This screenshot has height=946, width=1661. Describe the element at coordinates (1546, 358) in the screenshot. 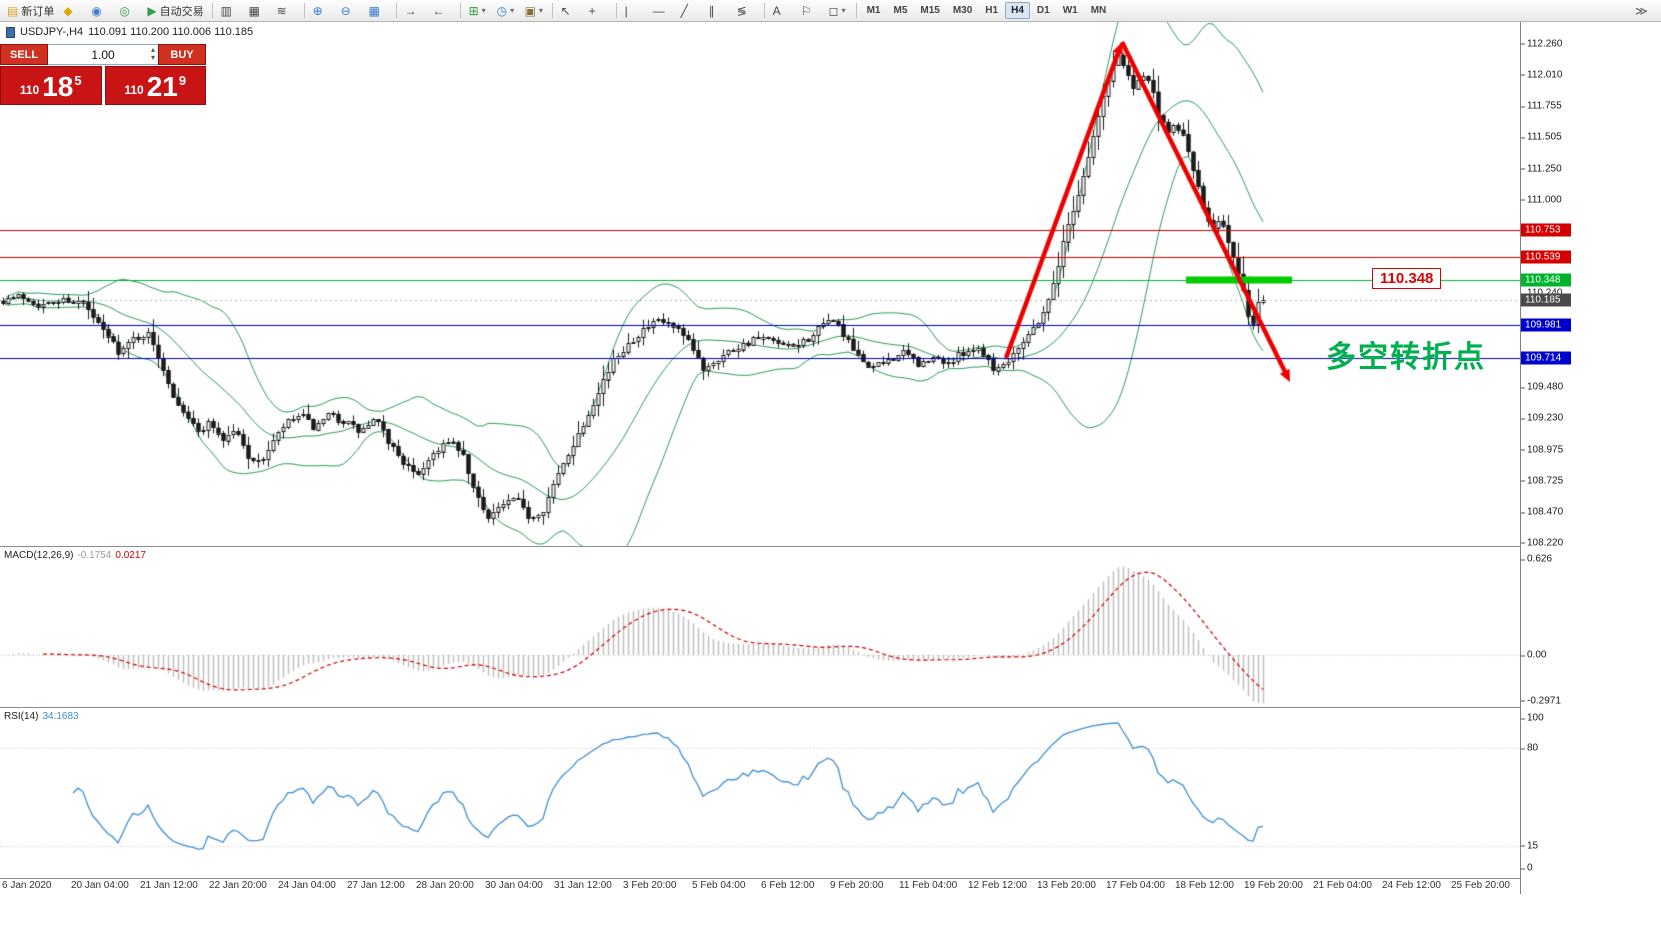

I see `price-level-box: 109.714` at that location.